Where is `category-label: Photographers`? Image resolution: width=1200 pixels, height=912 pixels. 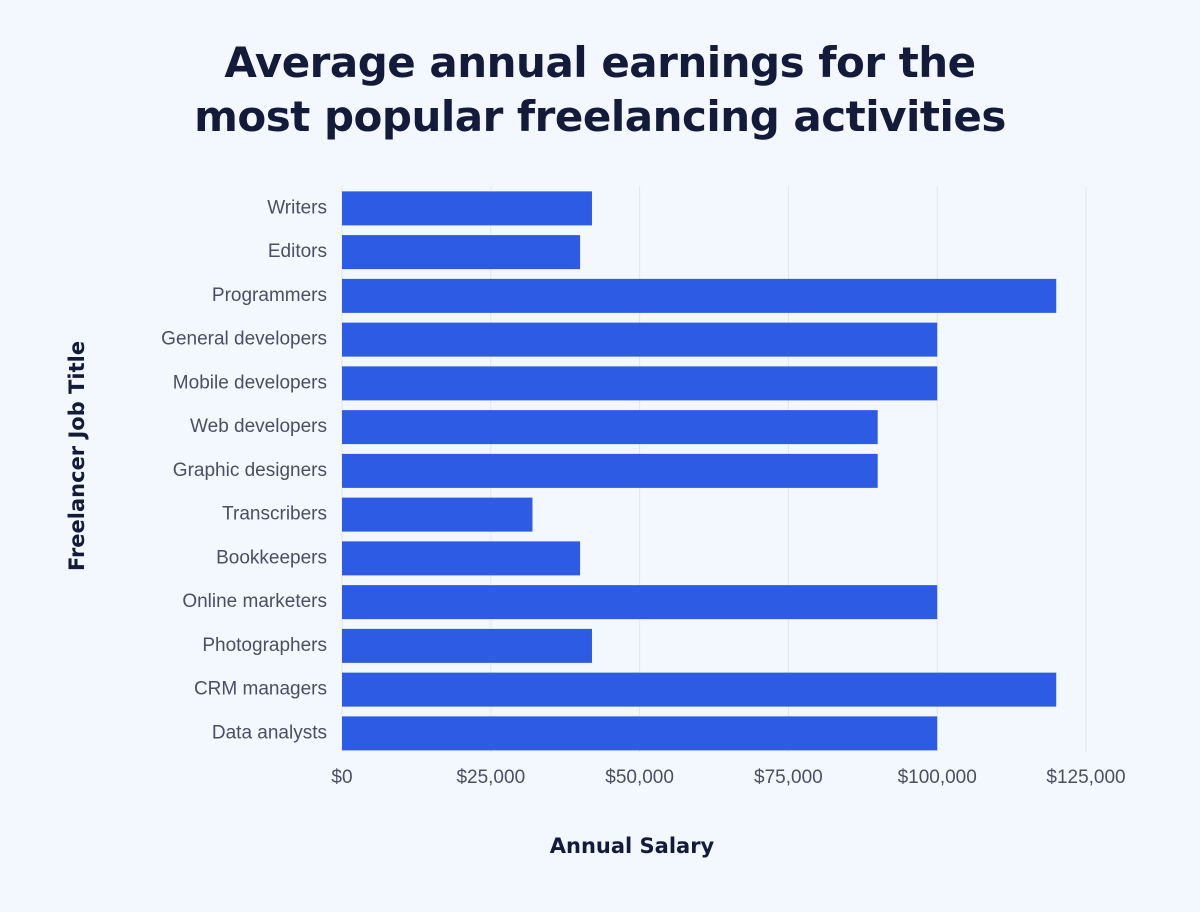 category-label: Photographers is located at coordinates (264, 645).